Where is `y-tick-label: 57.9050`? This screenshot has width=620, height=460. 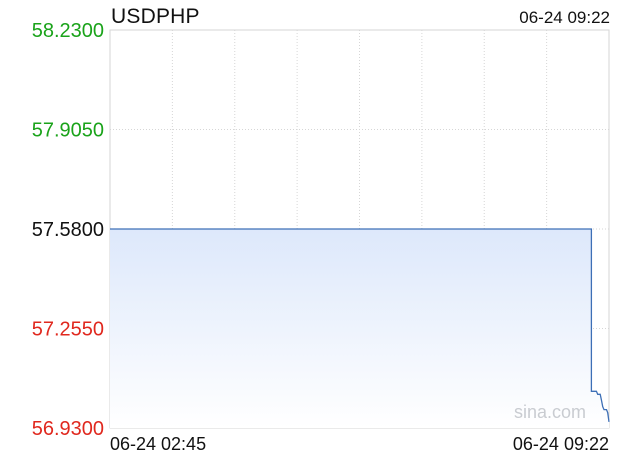
y-tick-label: 57.9050 is located at coordinates (68, 131).